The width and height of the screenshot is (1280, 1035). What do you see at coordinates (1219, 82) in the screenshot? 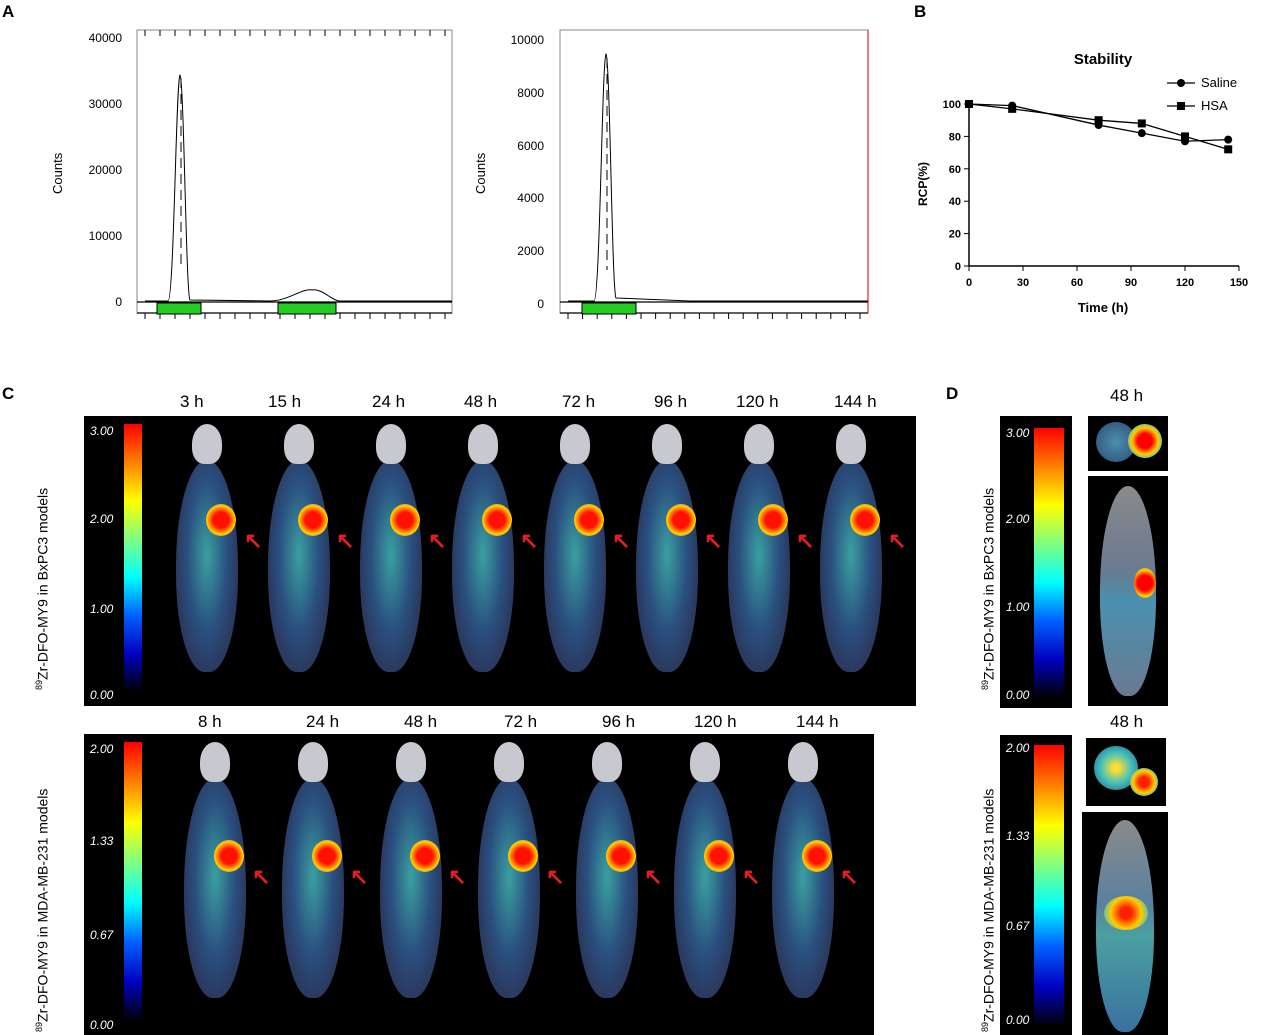
I see `legend-saline: Saline` at bounding box center [1219, 82].